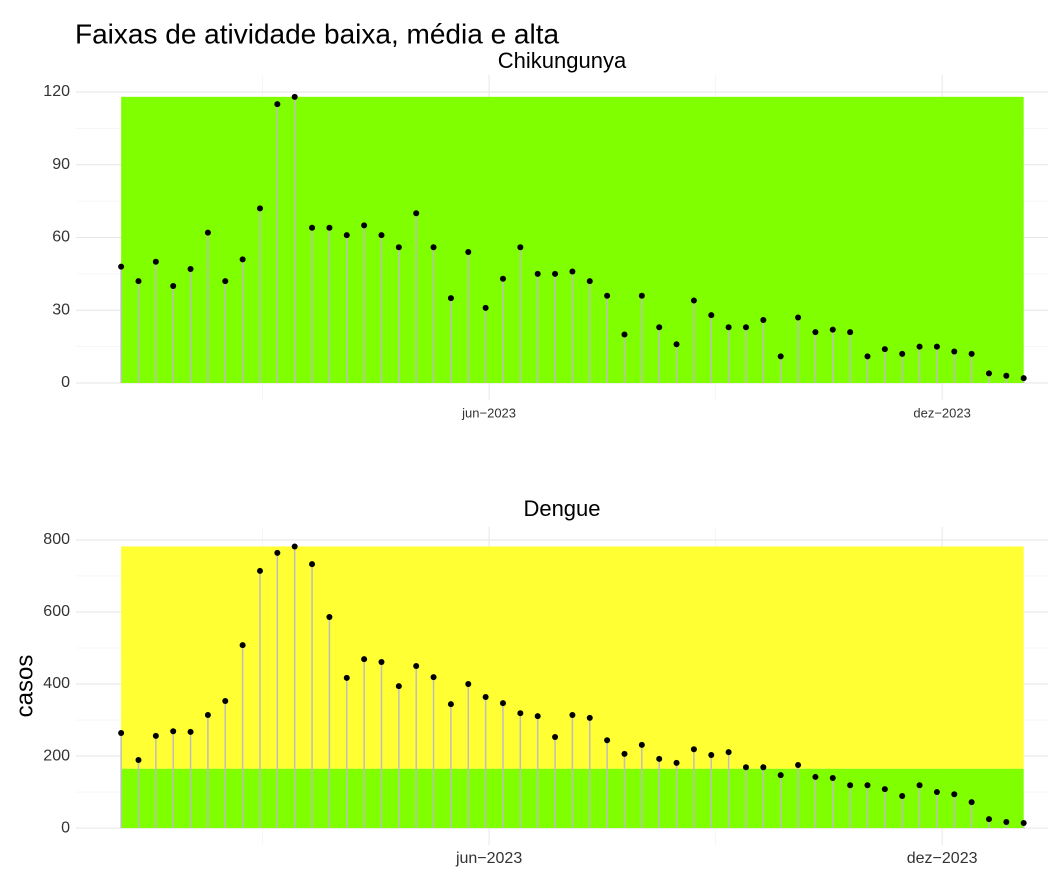  What do you see at coordinates (65, 382) in the screenshot?
I see `y-tick-label: 0` at bounding box center [65, 382].